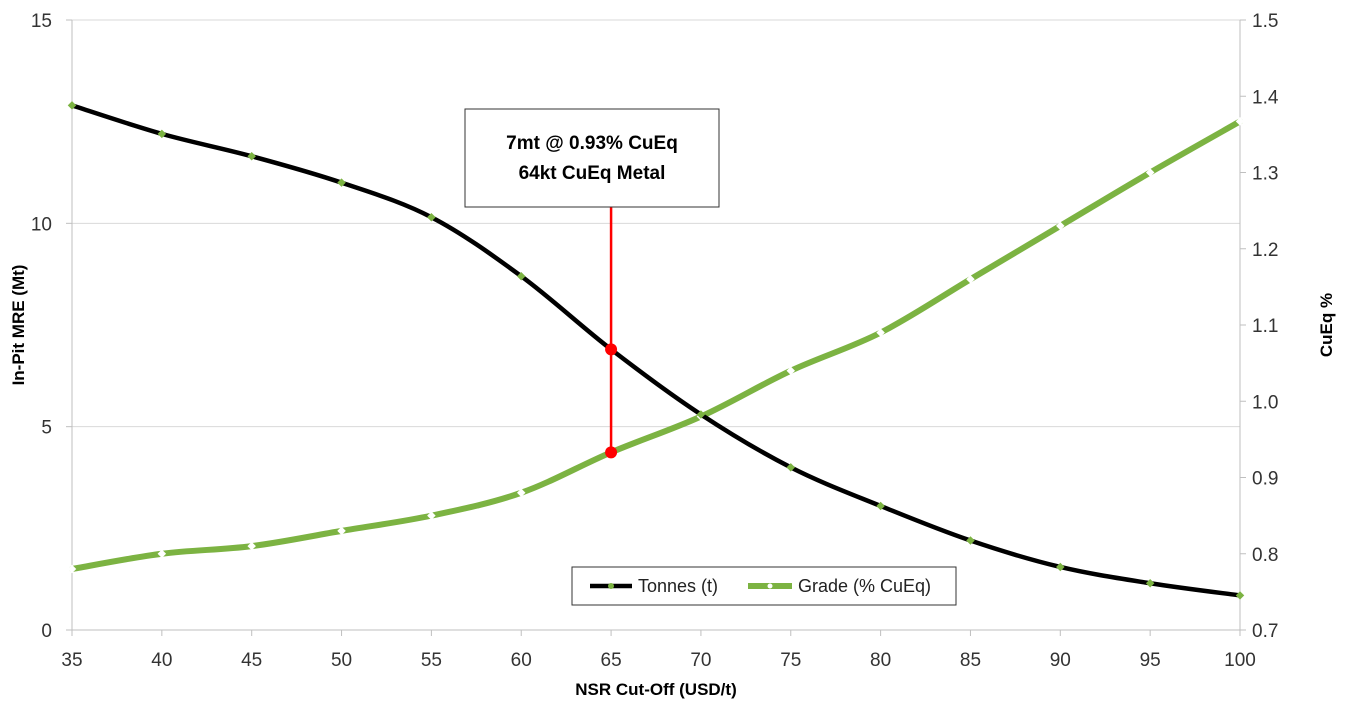  Describe the element at coordinates (41, 21) in the screenshot. I see `left-tick-label: 15` at that location.